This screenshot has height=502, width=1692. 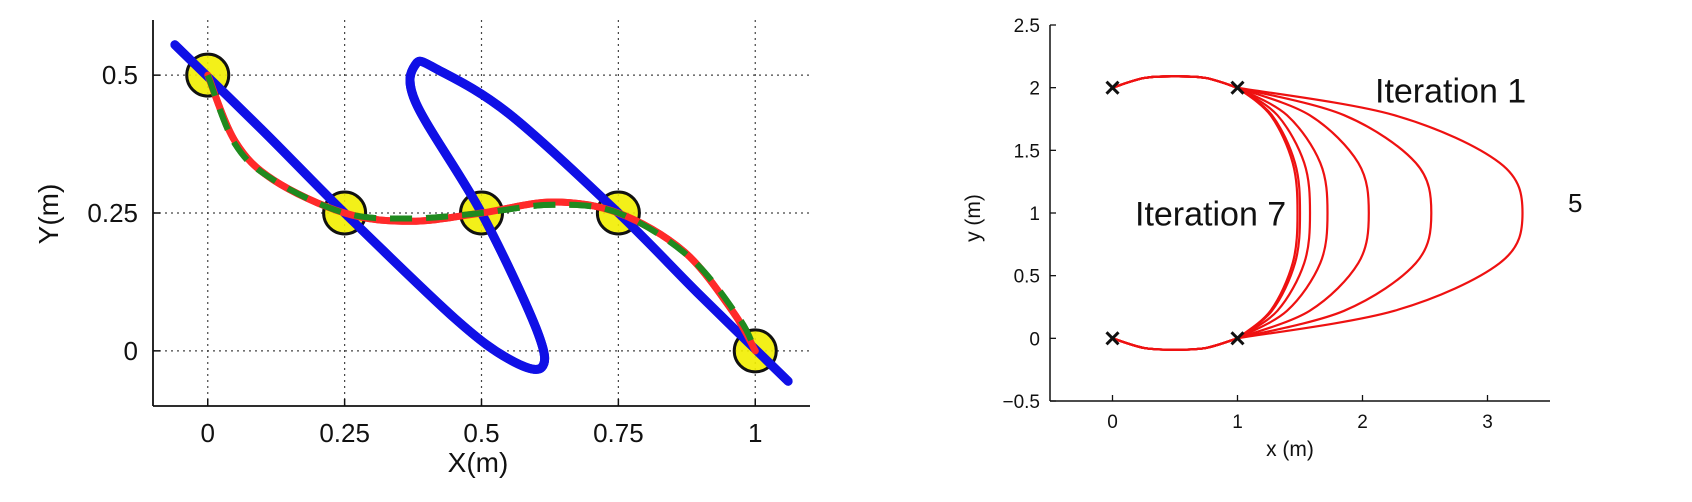 I want to click on y-axis-label: Y(m), so click(x=48, y=214).